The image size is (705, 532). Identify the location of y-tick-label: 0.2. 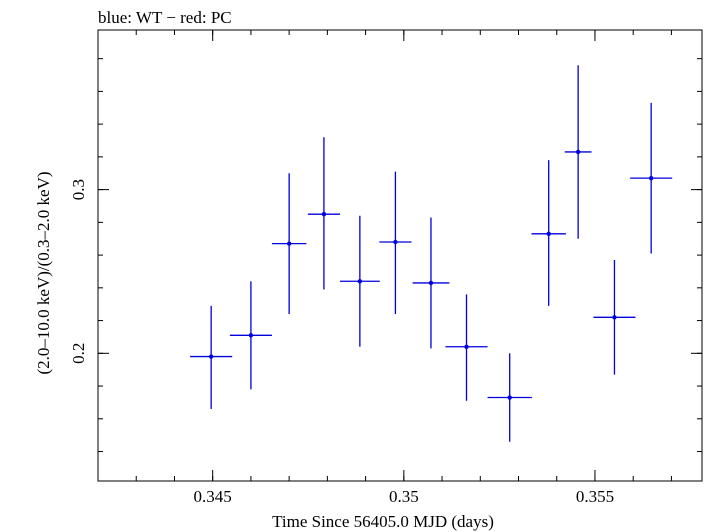
(78, 353).